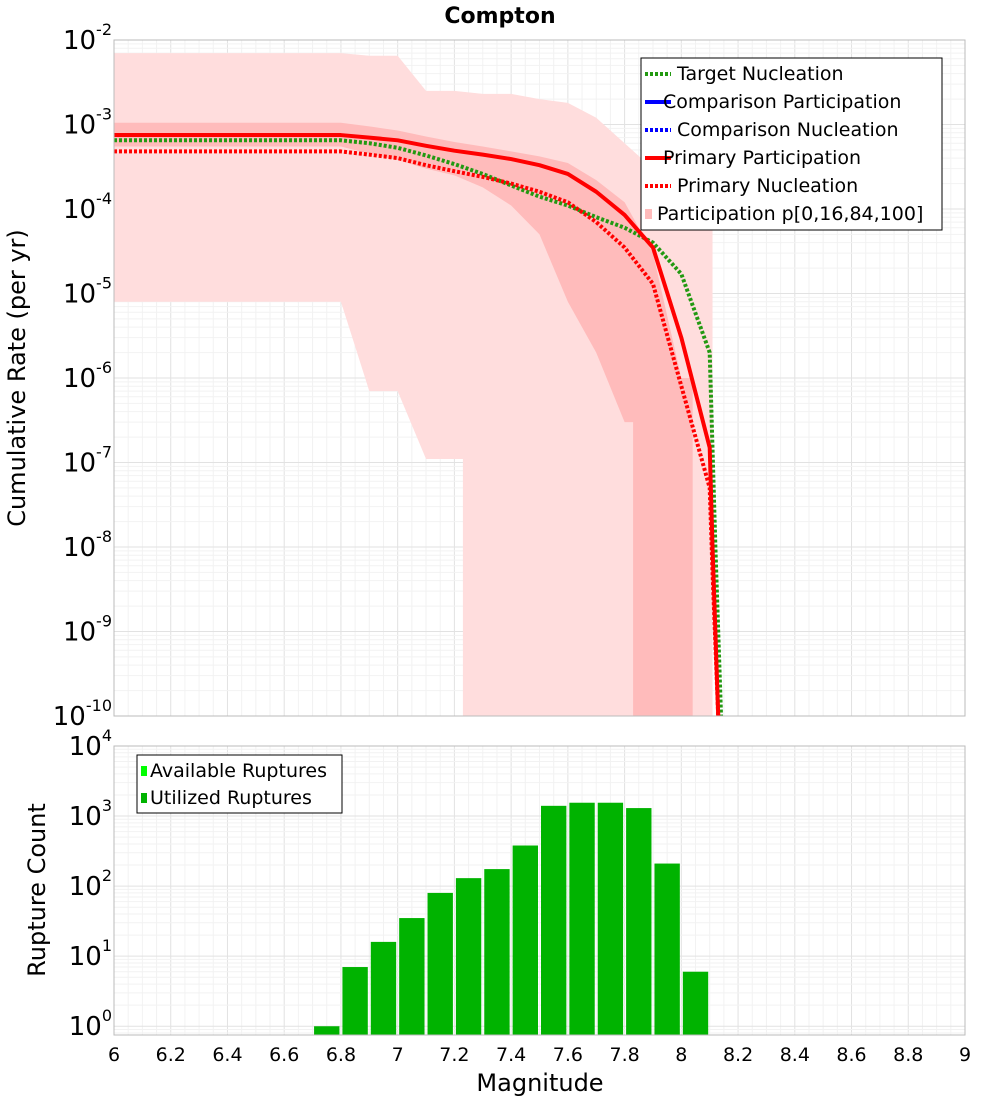  I want to click on rupture-bars, so click(511, 918).